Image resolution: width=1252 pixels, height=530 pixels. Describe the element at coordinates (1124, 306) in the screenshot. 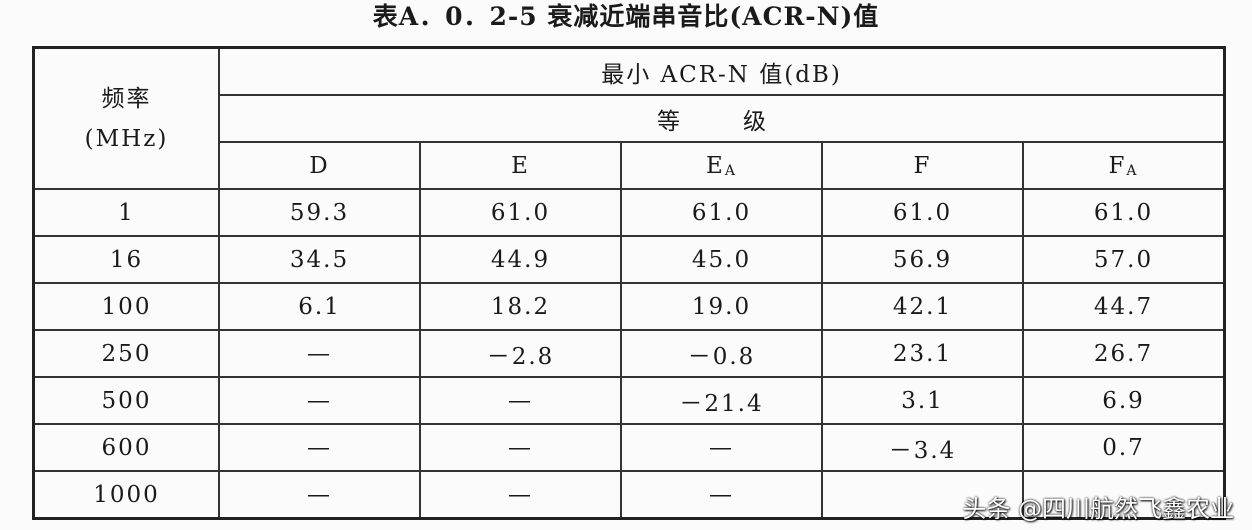

I see `value-cell: 44.7` at that location.